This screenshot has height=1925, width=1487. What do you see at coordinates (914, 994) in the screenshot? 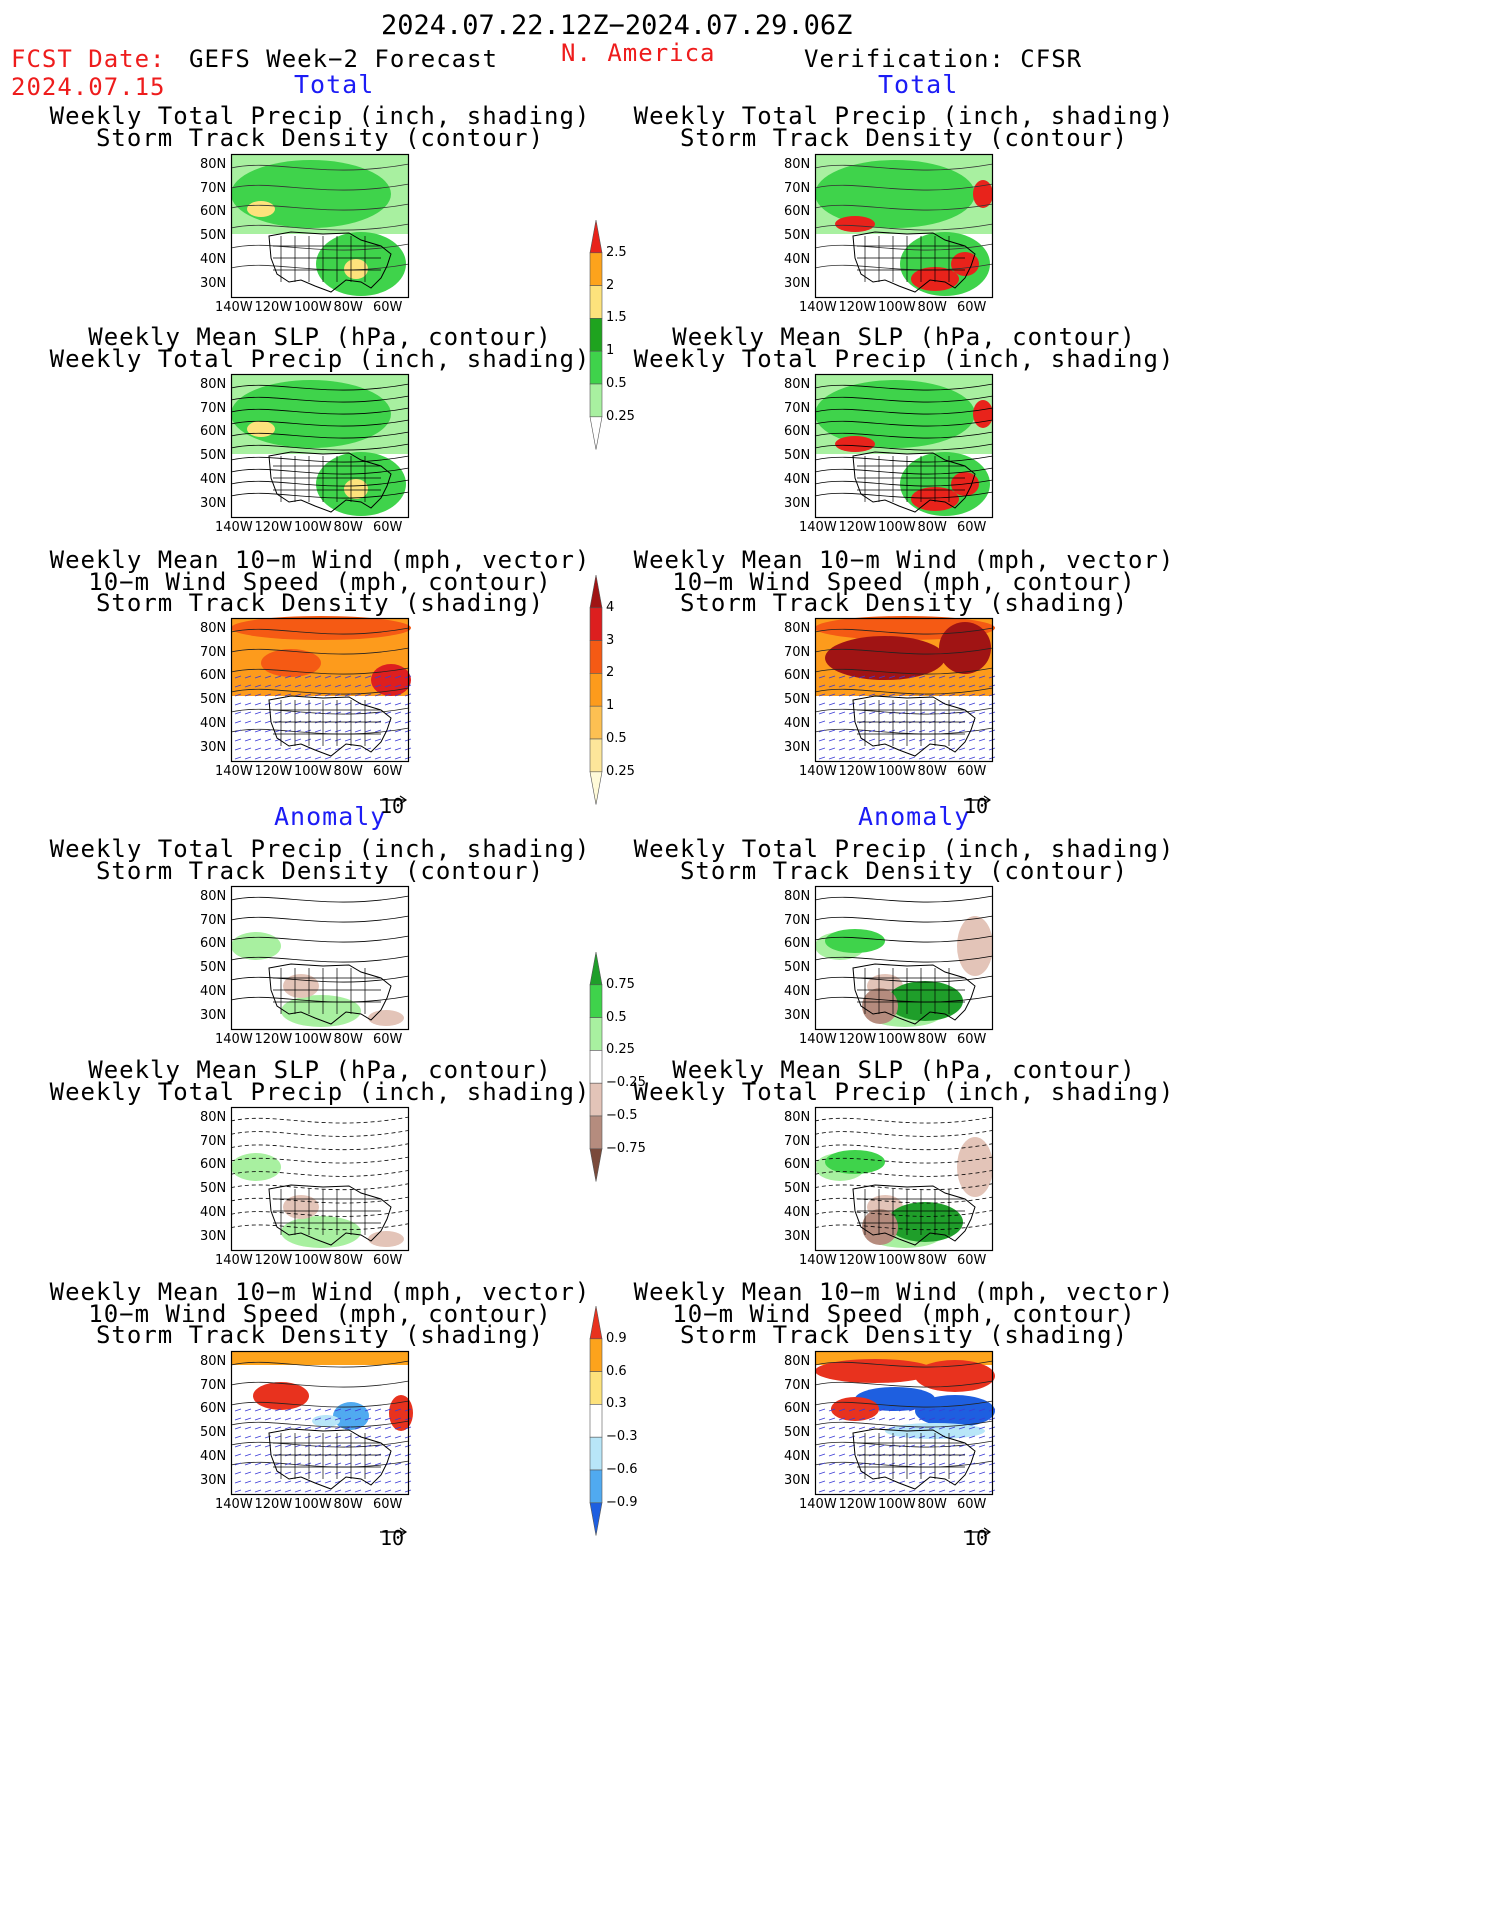
I see `usa-outline` at bounding box center [914, 994].